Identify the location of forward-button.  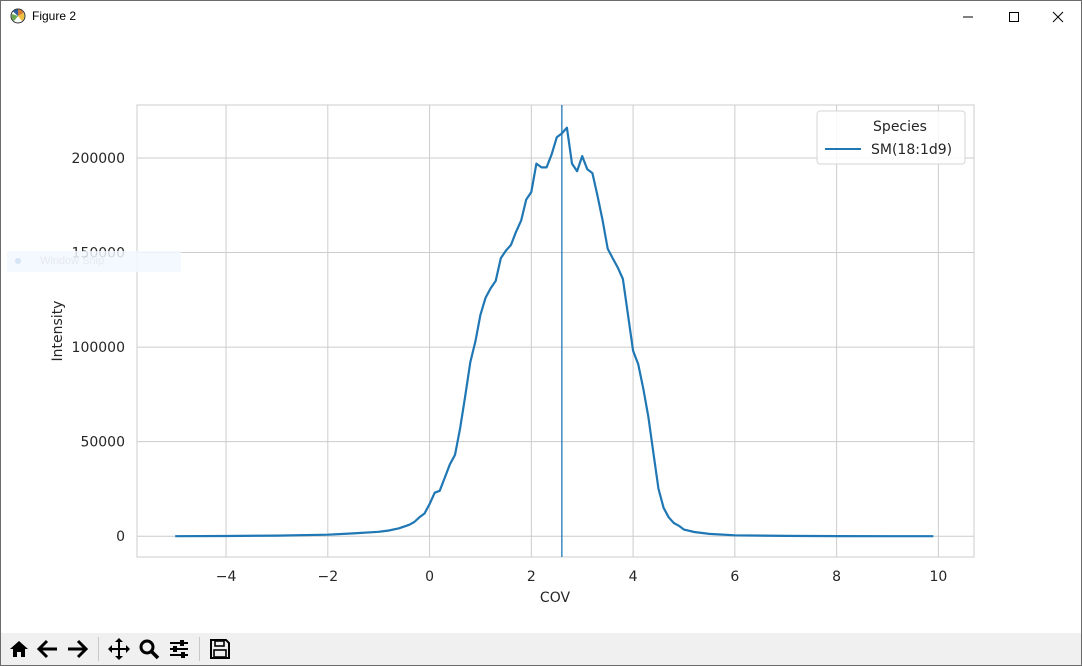
(77, 649).